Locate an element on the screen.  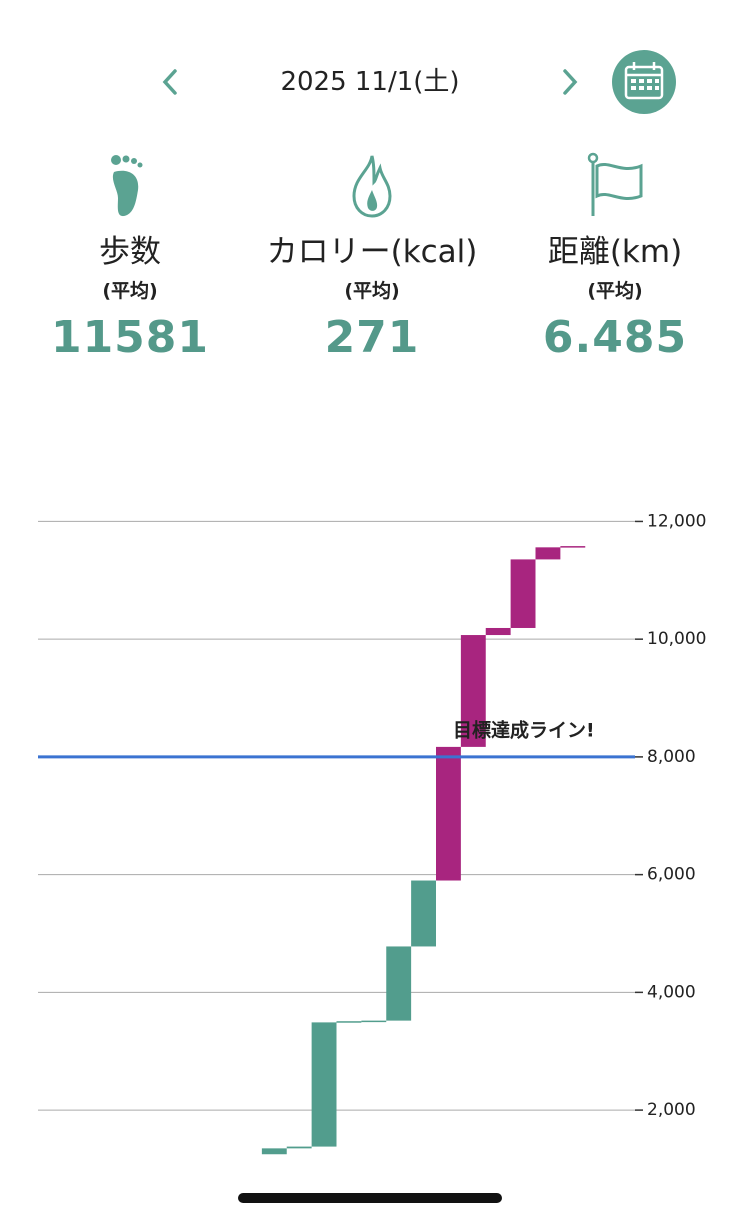
stat-calorie: カロリー(kcal) (平均) 271 is located at coordinates (372, 256).